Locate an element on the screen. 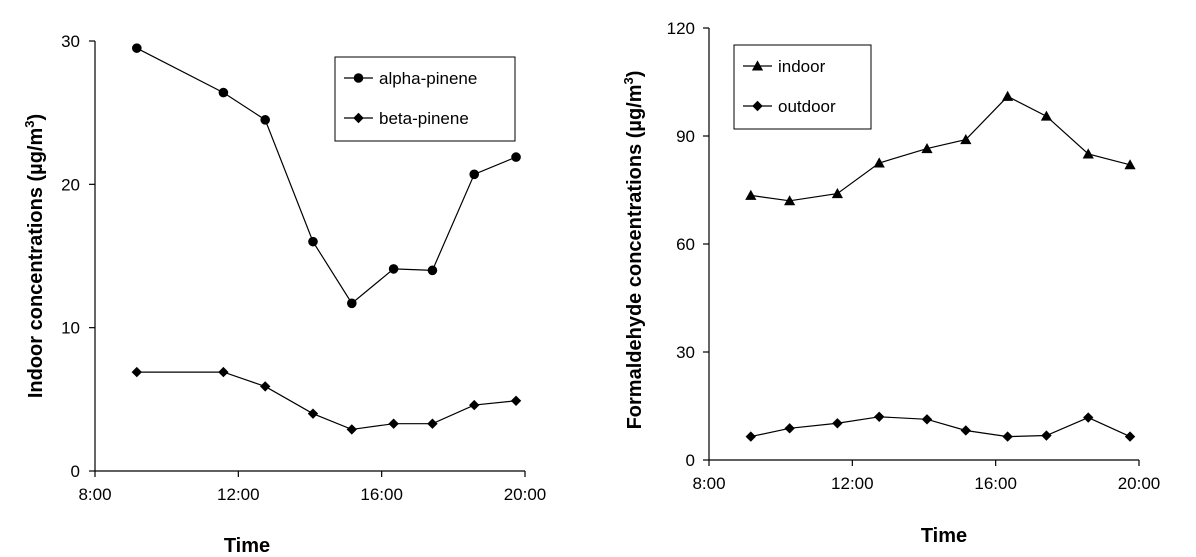 The width and height of the screenshot is (1196, 557). left-x-tick-label: 8:00 is located at coordinates (94, 494).